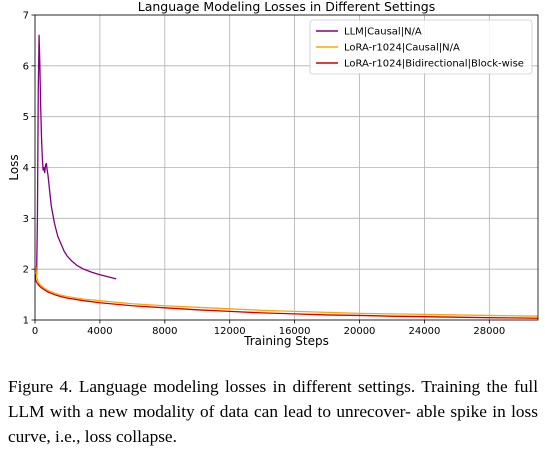 This screenshot has height=455, width=545. What do you see at coordinates (402, 48) in the screenshot?
I see `legend-entry-2: LoRA-r1024|Causal|N/A` at bounding box center [402, 48].